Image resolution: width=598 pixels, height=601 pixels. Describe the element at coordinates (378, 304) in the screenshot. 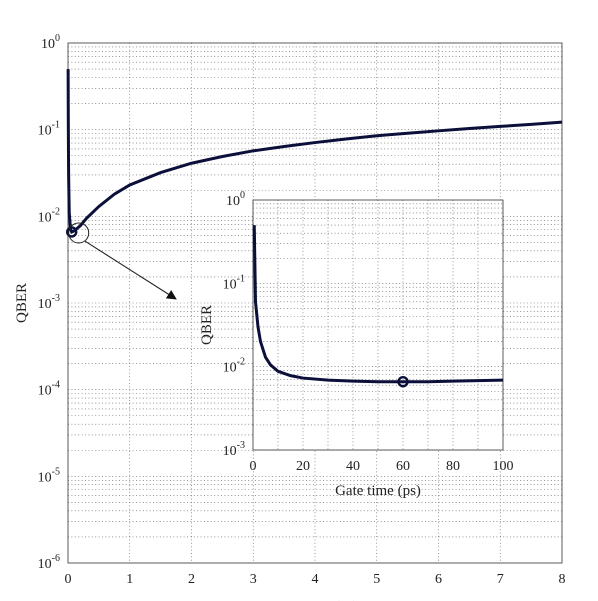

I see `inset-series-line` at that location.